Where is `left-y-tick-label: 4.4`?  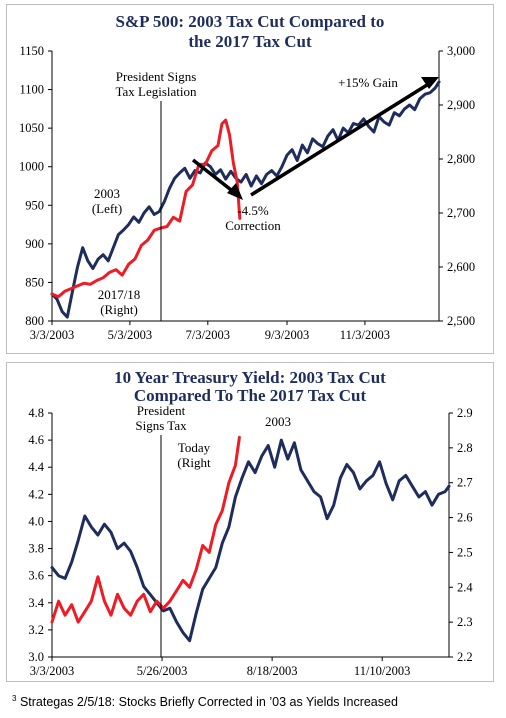
left-y-tick-label: 4.4 is located at coordinates (36, 467).